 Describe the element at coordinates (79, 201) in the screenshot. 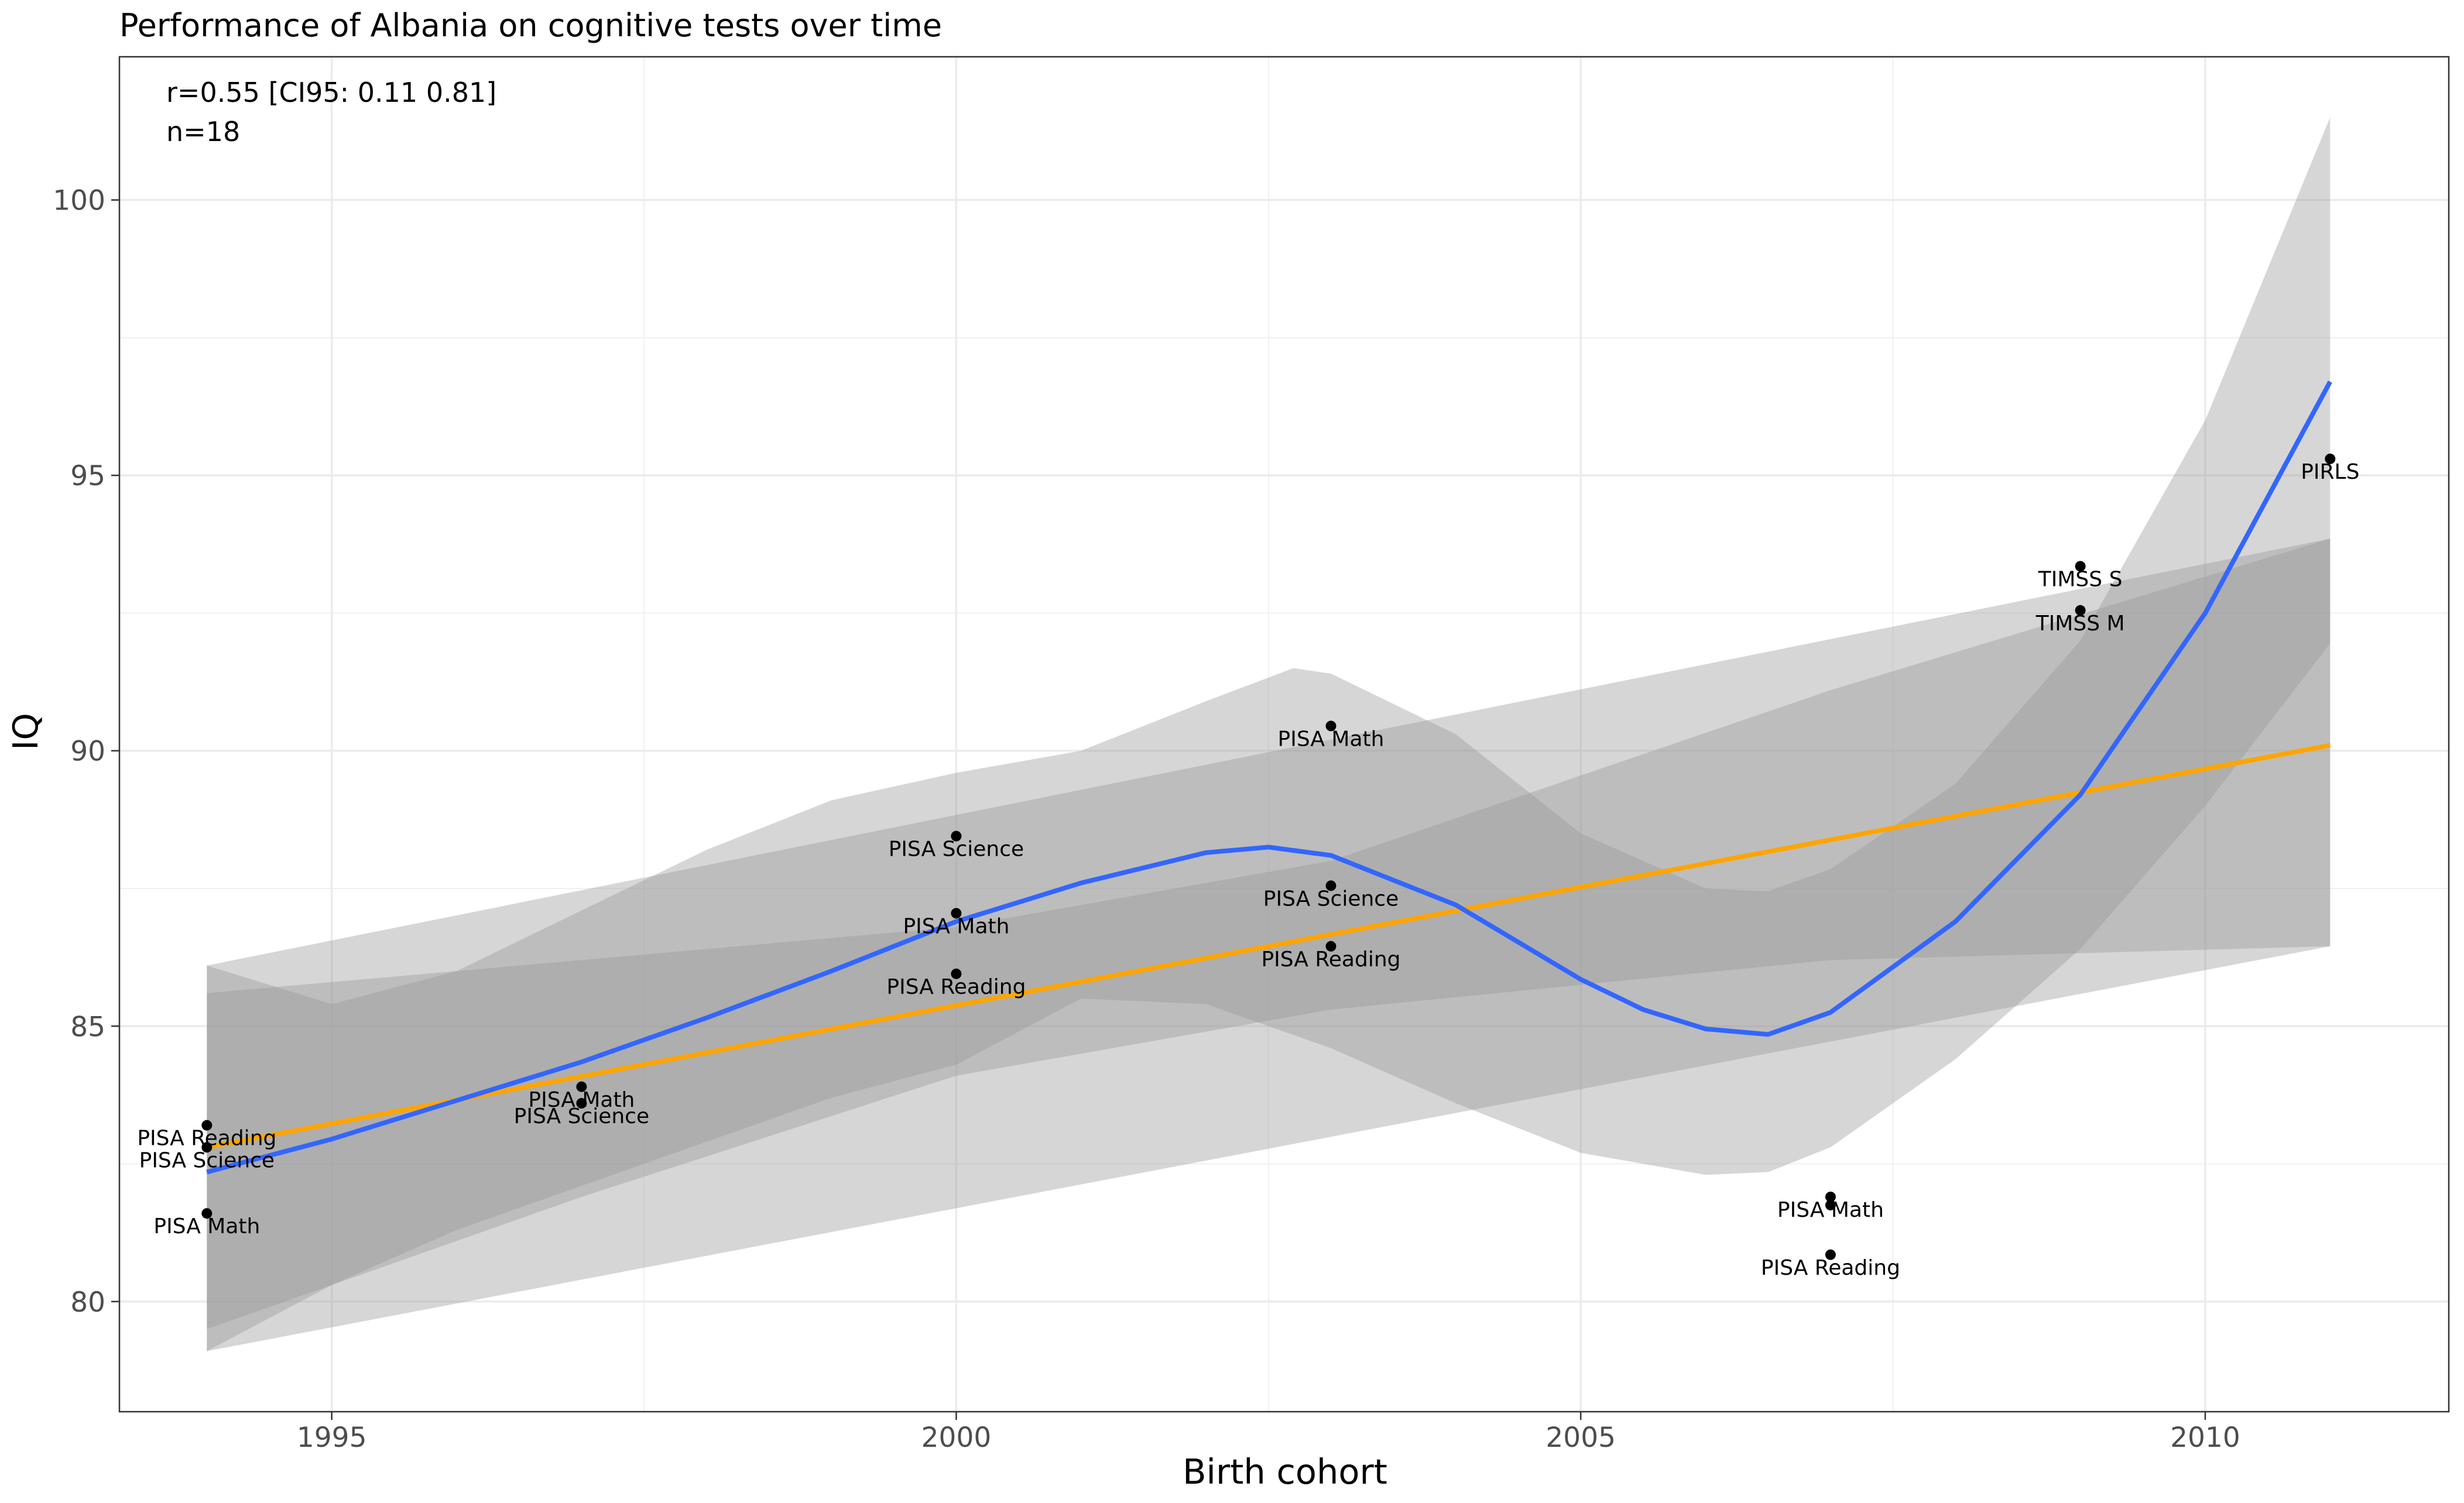

I see `y-tick-label: 100` at that location.